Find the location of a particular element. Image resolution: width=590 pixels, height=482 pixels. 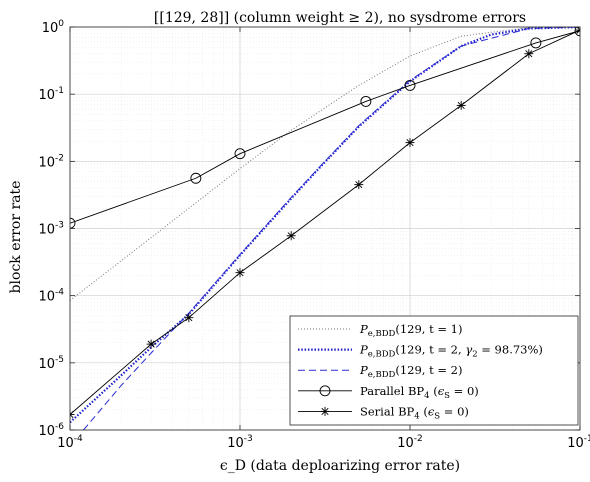

legend-entry: Parallel BP4 (ϵS = 0) is located at coordinates (388, 392).